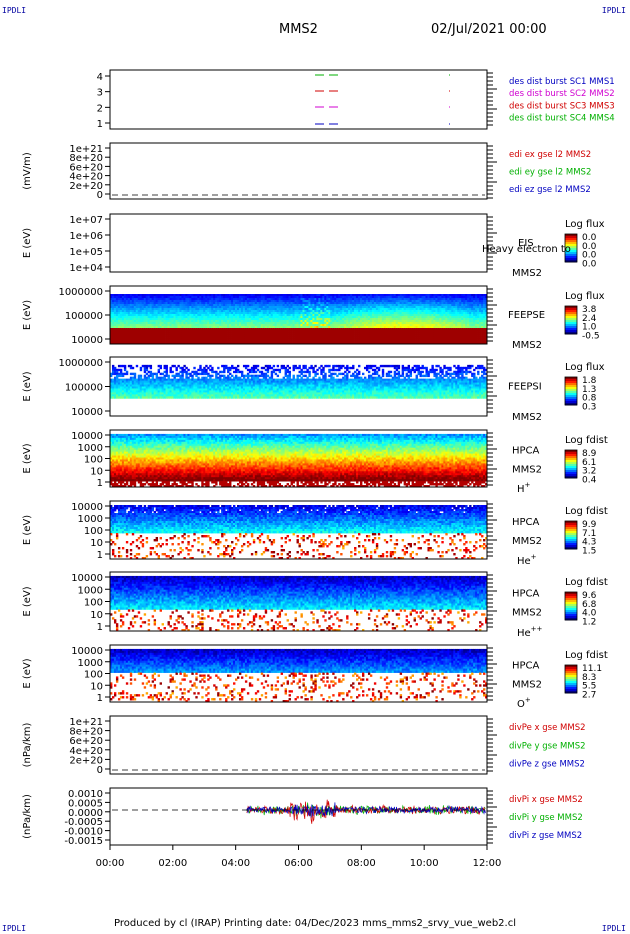 This screenshot has width=630, height=934. What do you see at coordinates (586, 582) in the screenshot?
I see `colorbar-title-hpca_hepp: Log fdist` at bounding box center [586, 582].